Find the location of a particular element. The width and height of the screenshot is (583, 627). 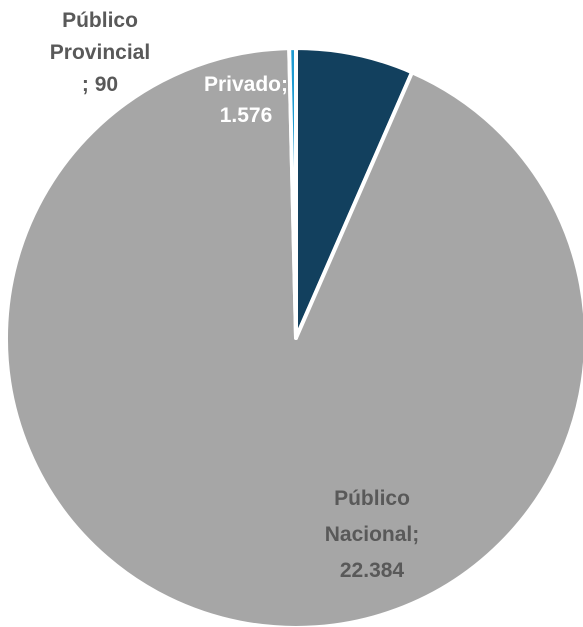

data-label-line: 1.576 is located at coordinates (246, 115).